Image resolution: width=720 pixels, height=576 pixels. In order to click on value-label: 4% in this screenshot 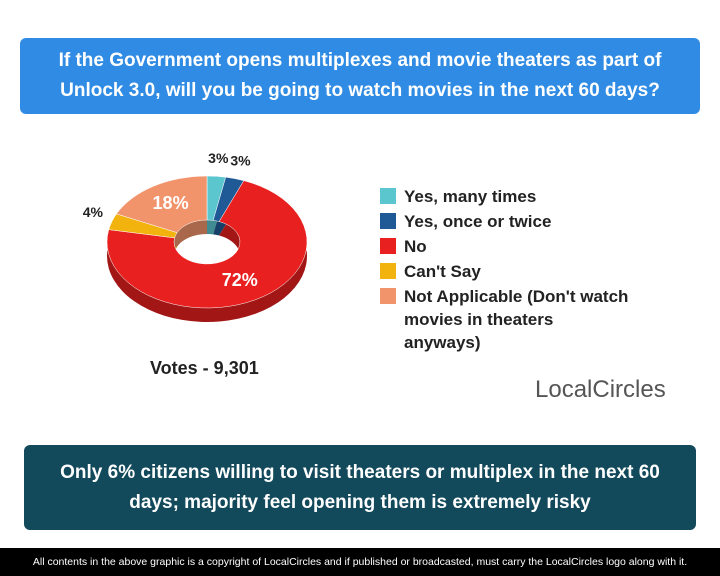, I will do `click(93, 212)`.